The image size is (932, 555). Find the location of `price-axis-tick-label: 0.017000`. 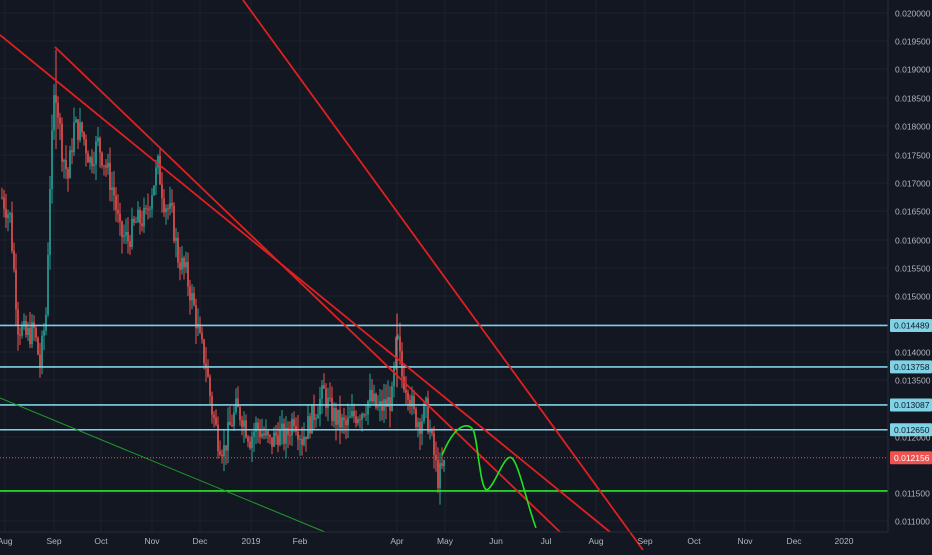

price-axis-tick-label: 0.017000 is located at coordinates (913, 184).